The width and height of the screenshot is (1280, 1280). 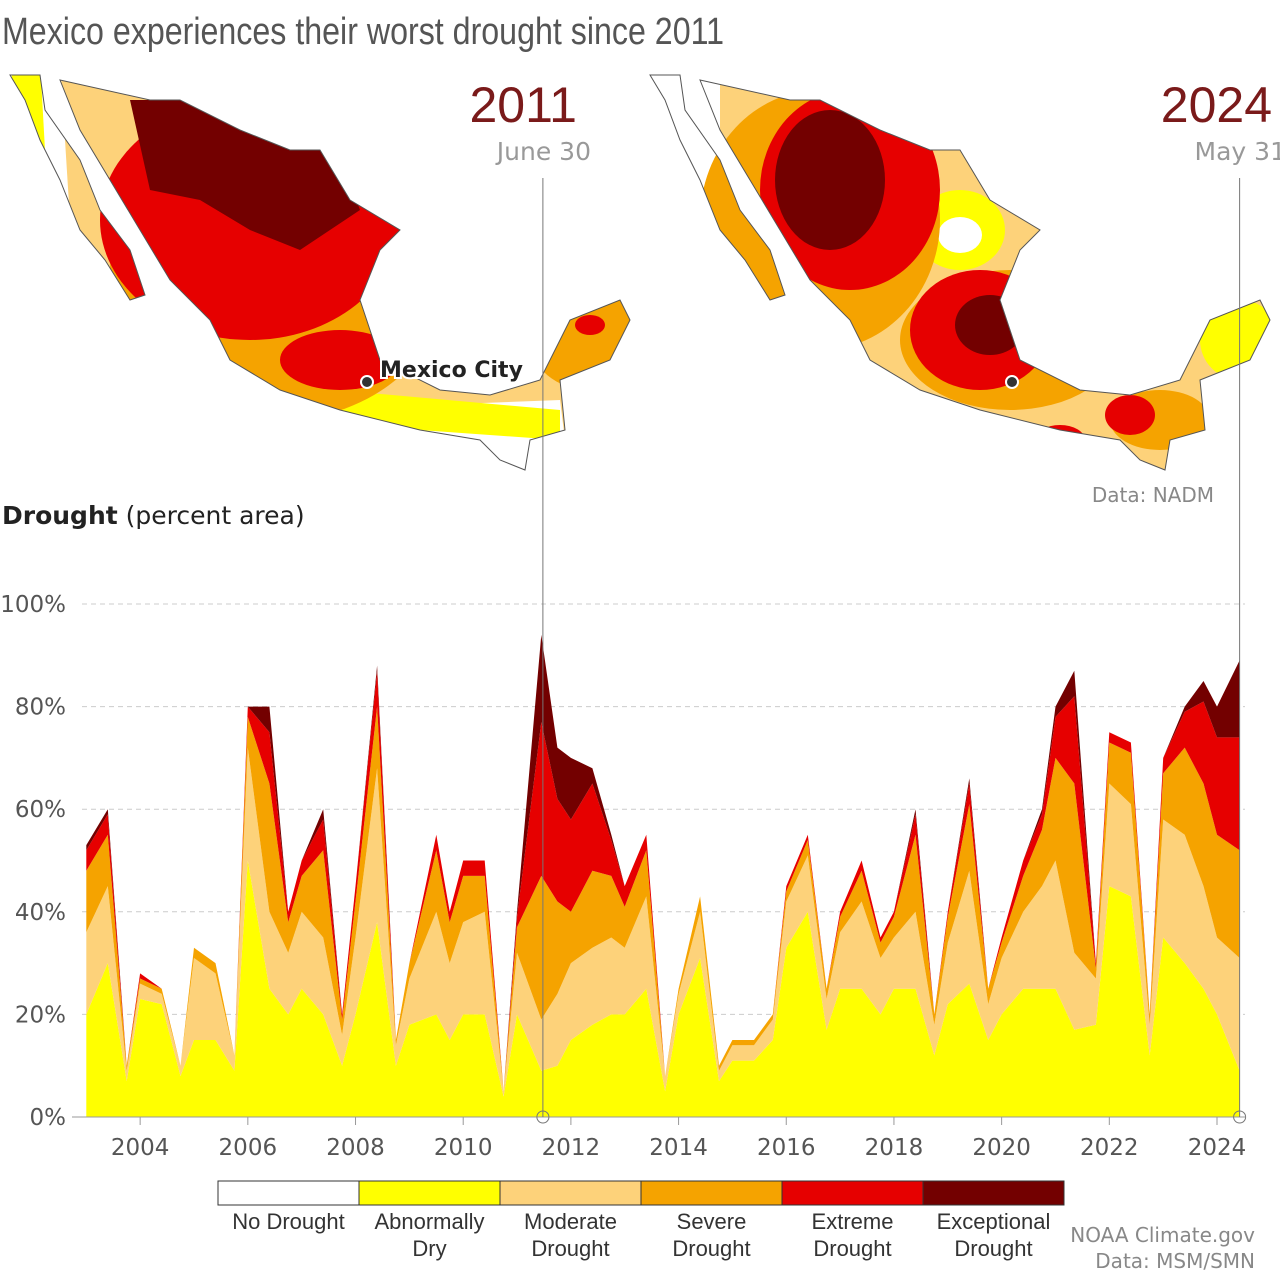 What do you see at coordinates (33, 605) in the screenshot?
I see `y-tick-label: 100%` at bounding box center [33, 605].